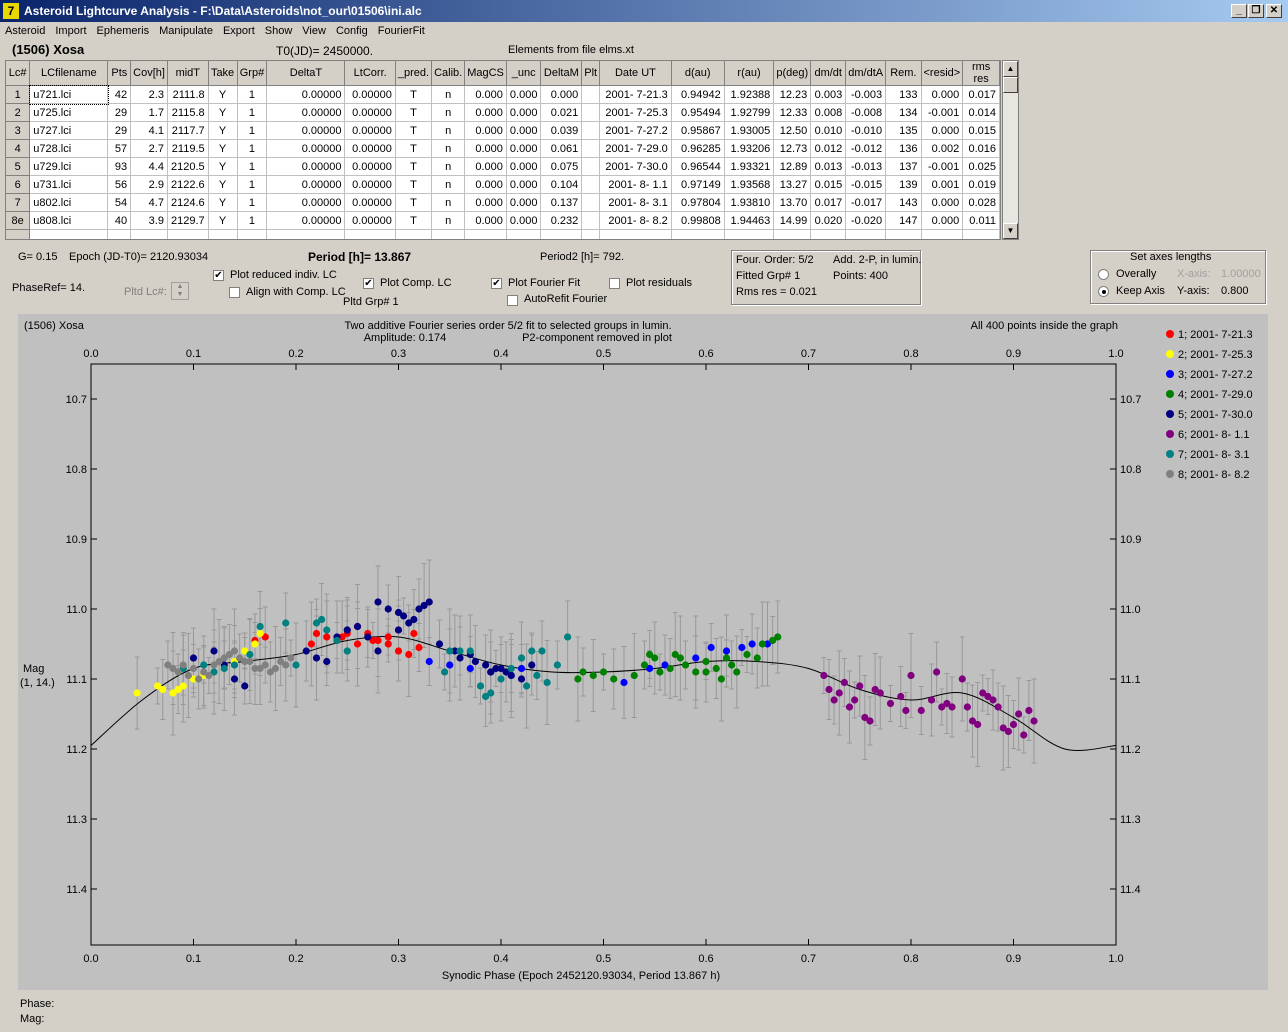  What do you see at coordinates (306, 73) in the screenshot?
I see `column-header: DeltaT` at bounding box center [306, 73].